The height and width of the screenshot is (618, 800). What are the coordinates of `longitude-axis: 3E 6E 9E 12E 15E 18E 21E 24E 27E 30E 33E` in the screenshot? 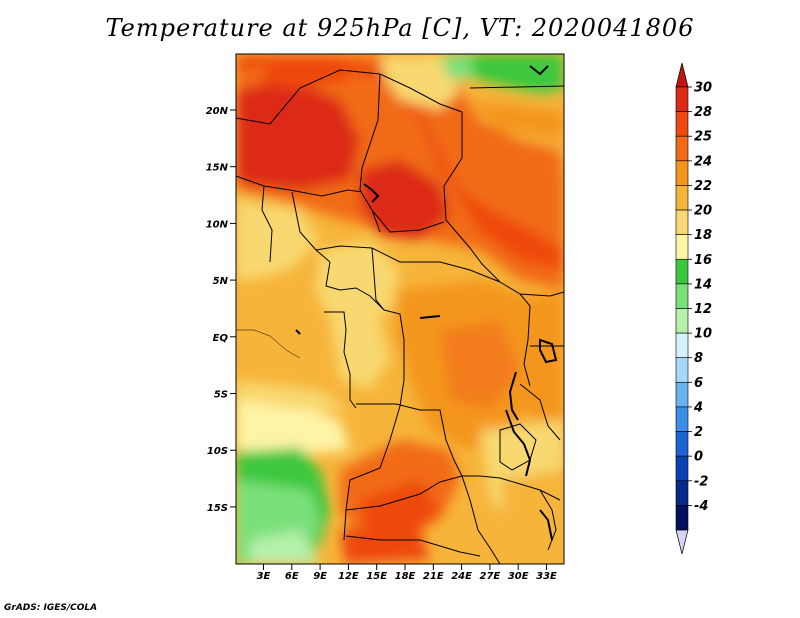 It's located at (407, 573).